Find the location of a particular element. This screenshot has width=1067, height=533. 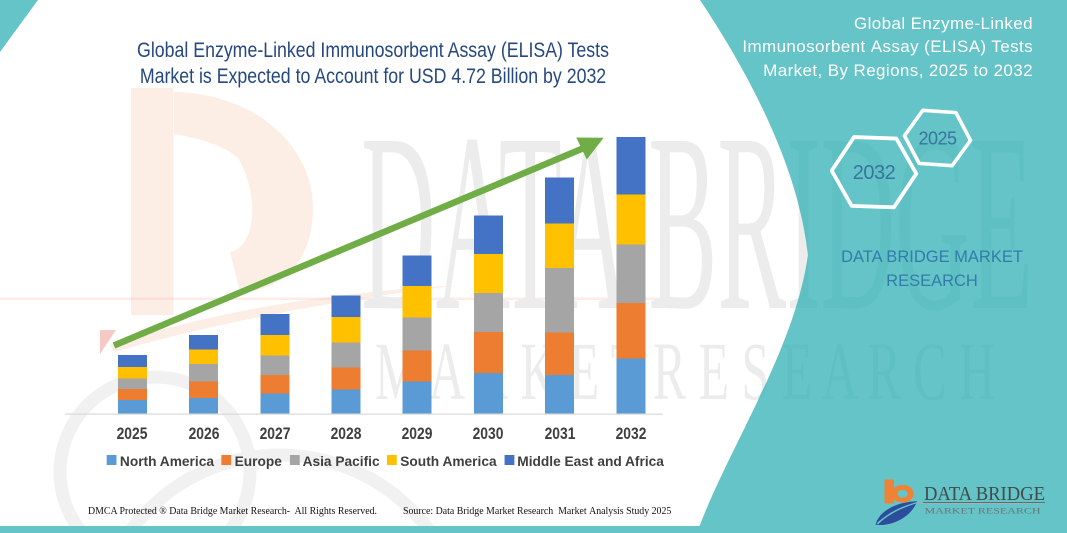

svg-text: 2025 is located at coordinates (937, 139).